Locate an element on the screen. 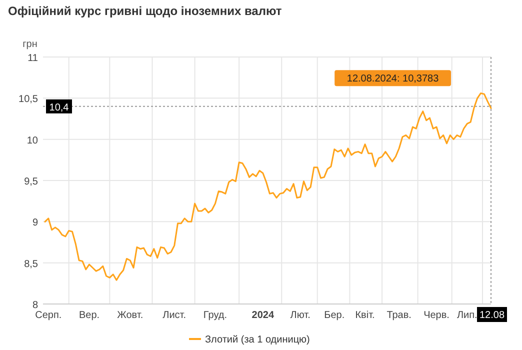 The height and width of the screenshot is (350, 522). x-tick-label: Вер. is located at coordinates (89, 315).